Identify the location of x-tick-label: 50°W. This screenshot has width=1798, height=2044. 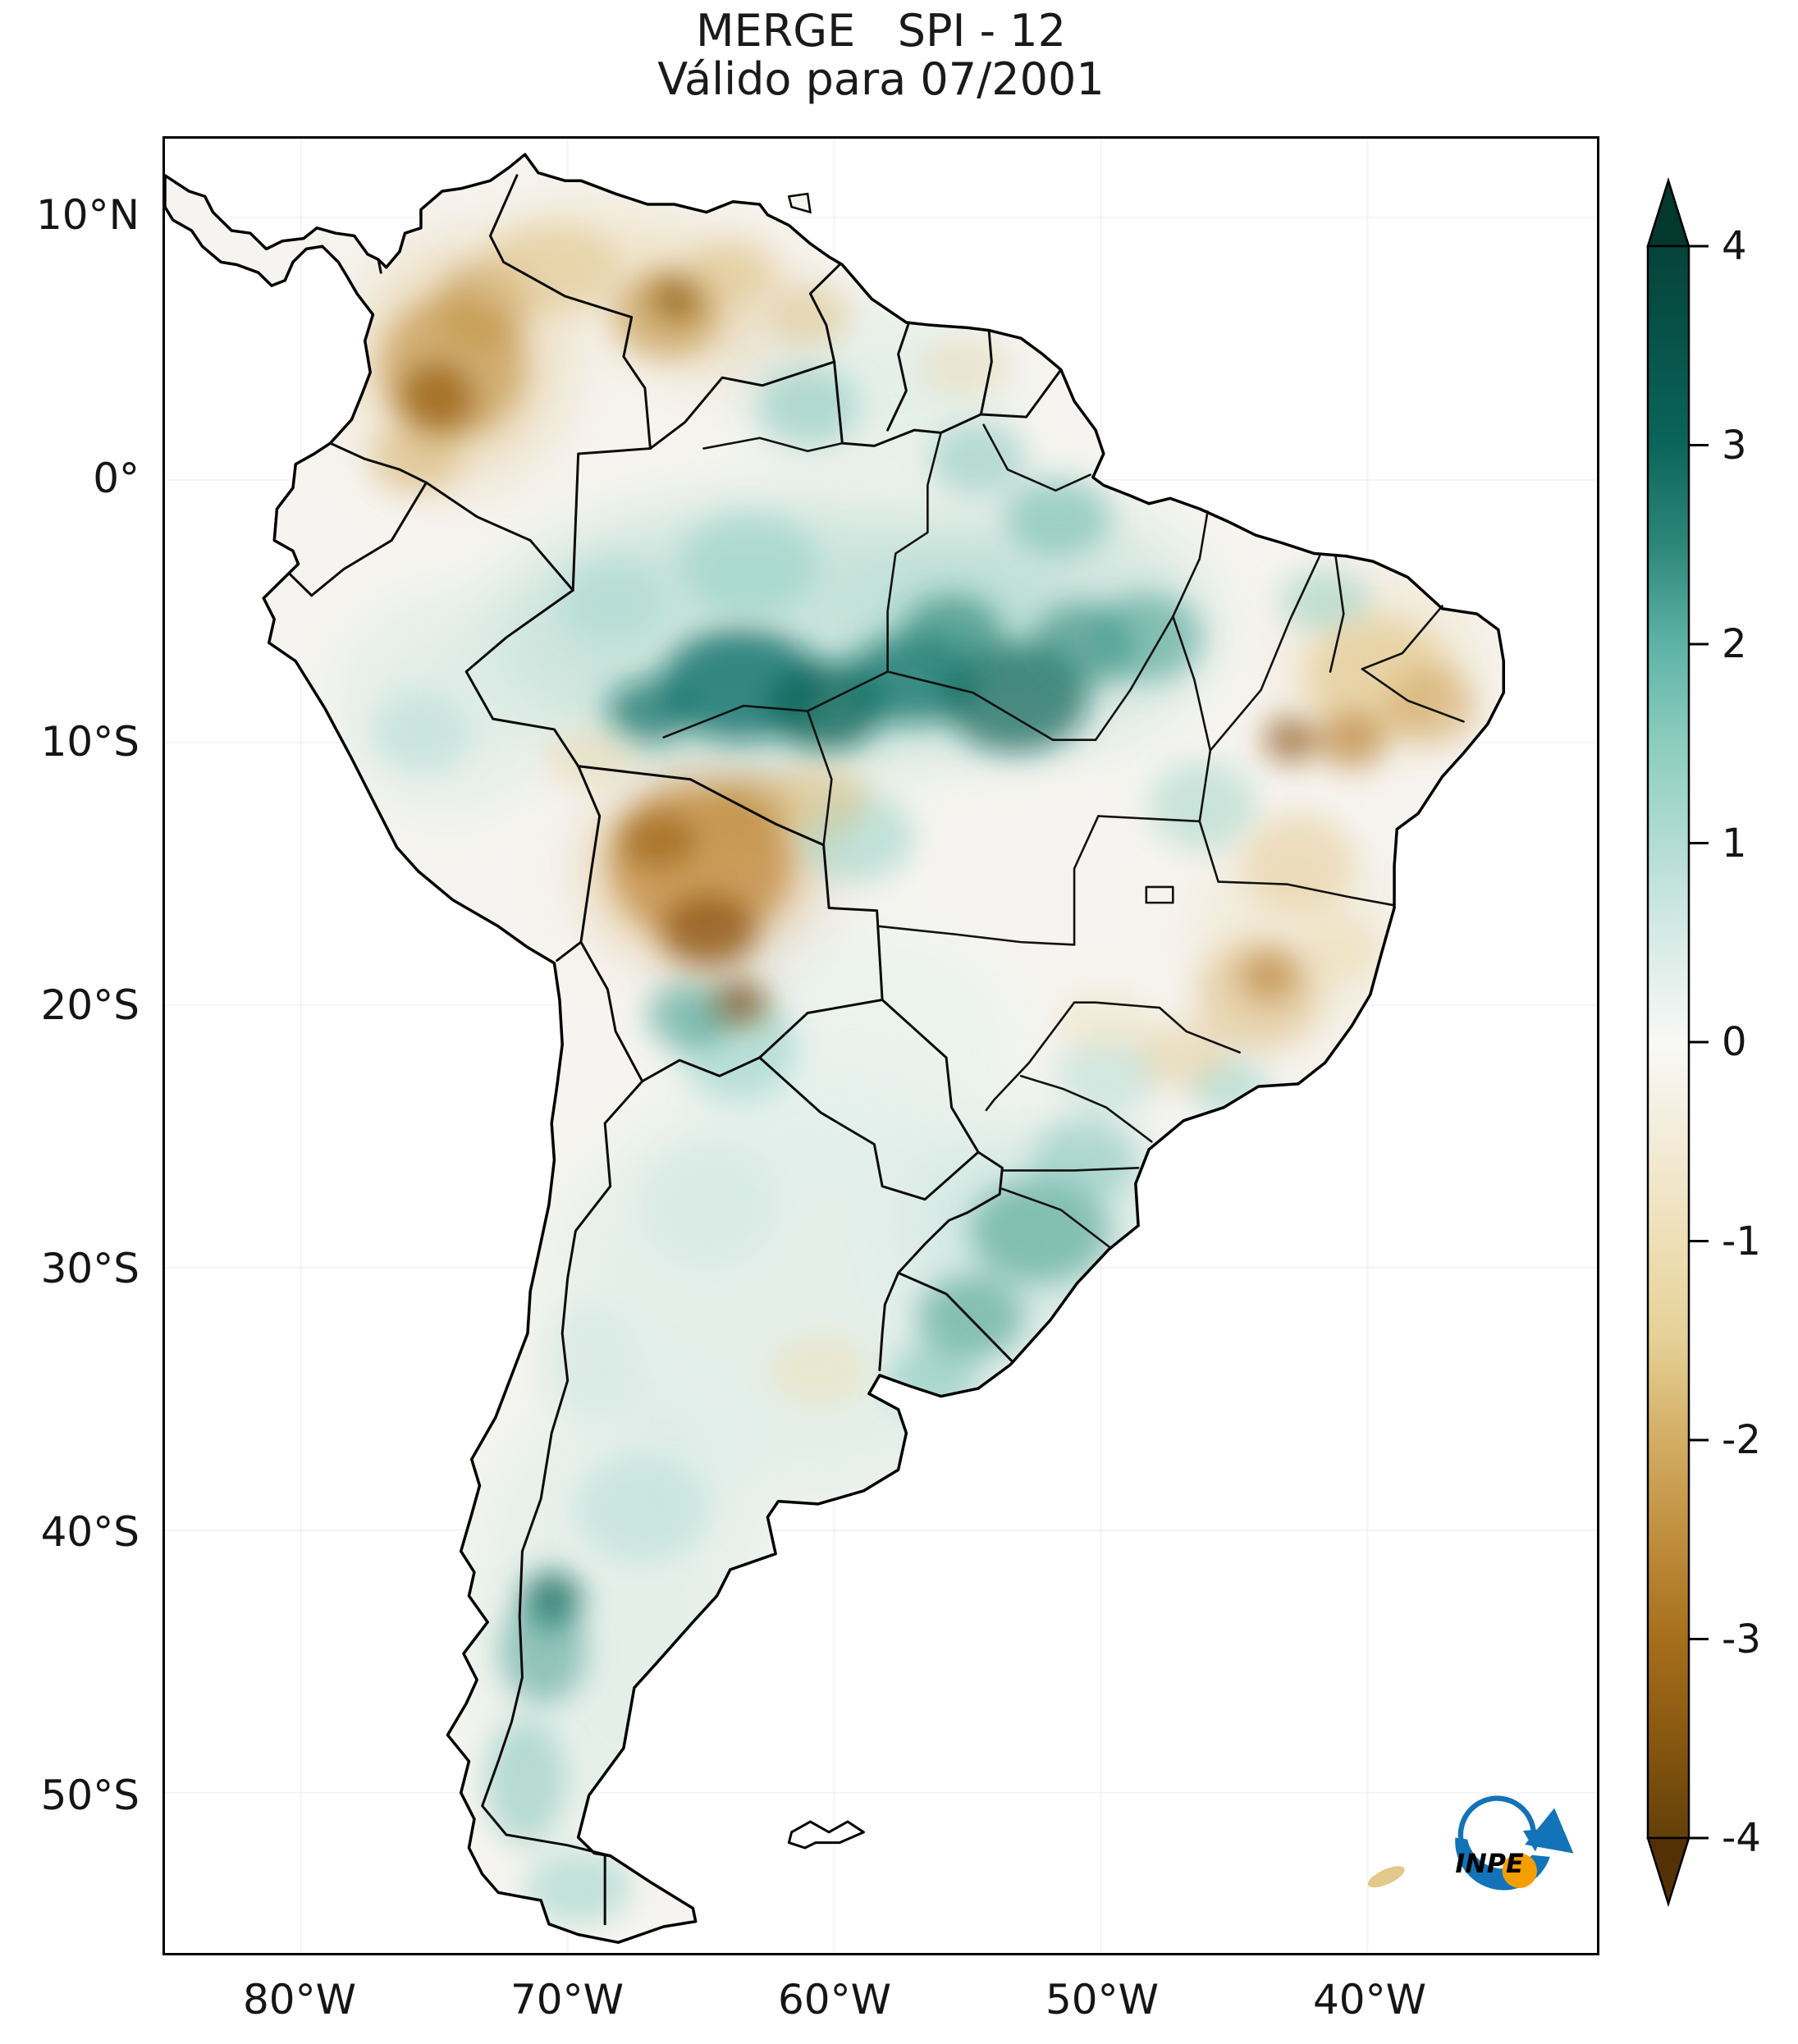
(1102, 2000).